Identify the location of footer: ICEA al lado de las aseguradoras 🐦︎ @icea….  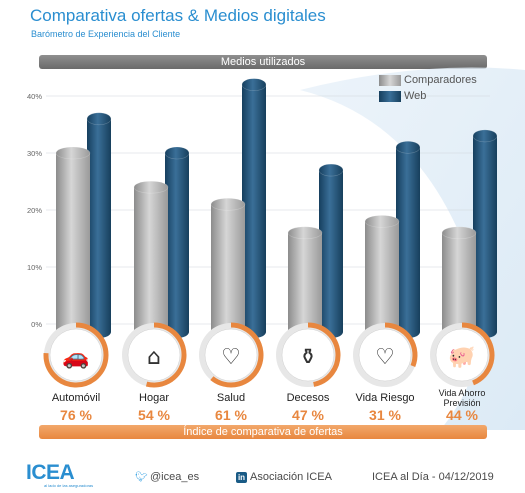
(262, 474).